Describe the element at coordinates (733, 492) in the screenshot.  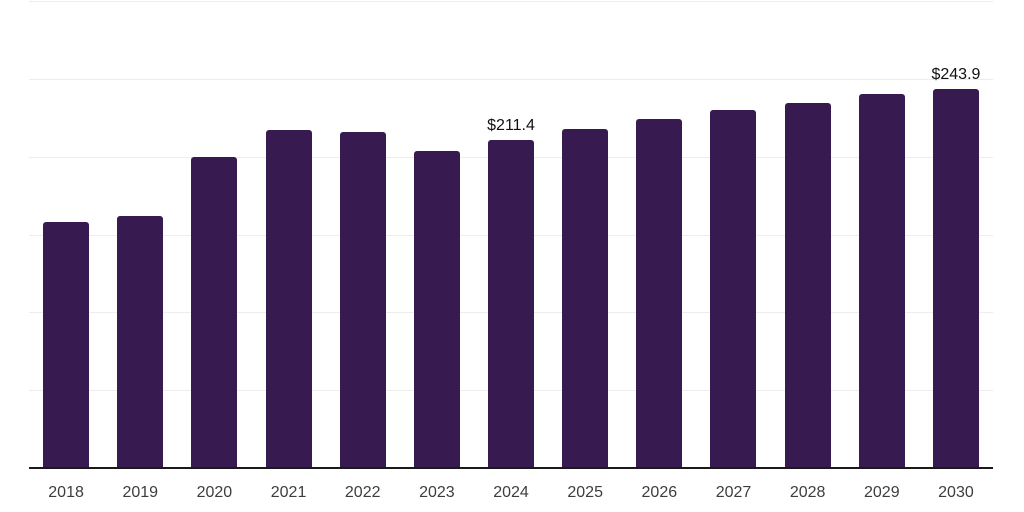
I see `x-tick-label-2027: 2027` at that location.